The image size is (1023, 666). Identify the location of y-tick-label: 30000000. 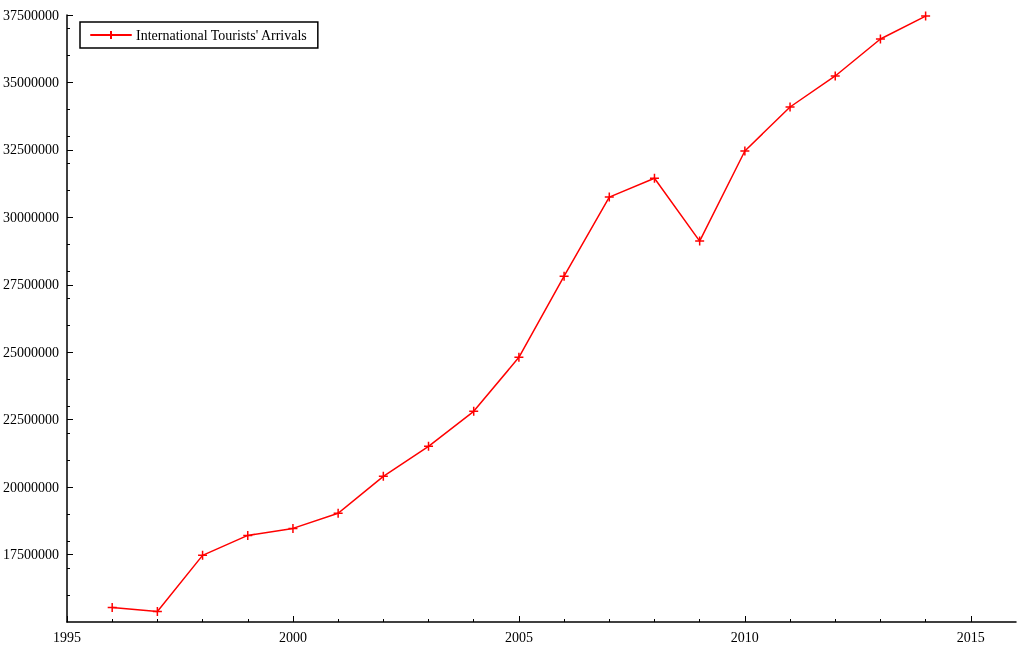
(31, 217).